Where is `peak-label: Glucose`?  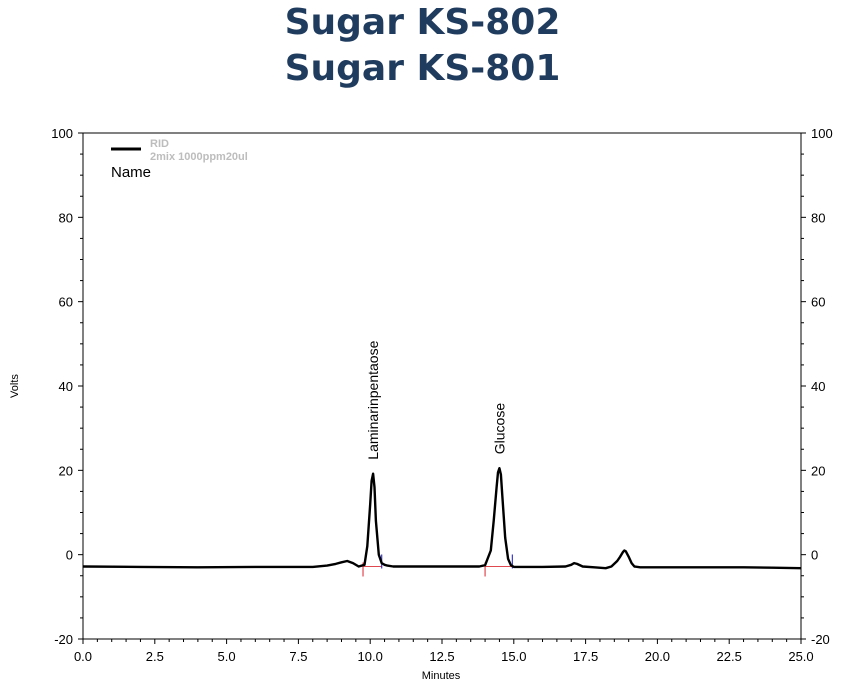 peak-label: Glucose is located at coordinates (499, 429).